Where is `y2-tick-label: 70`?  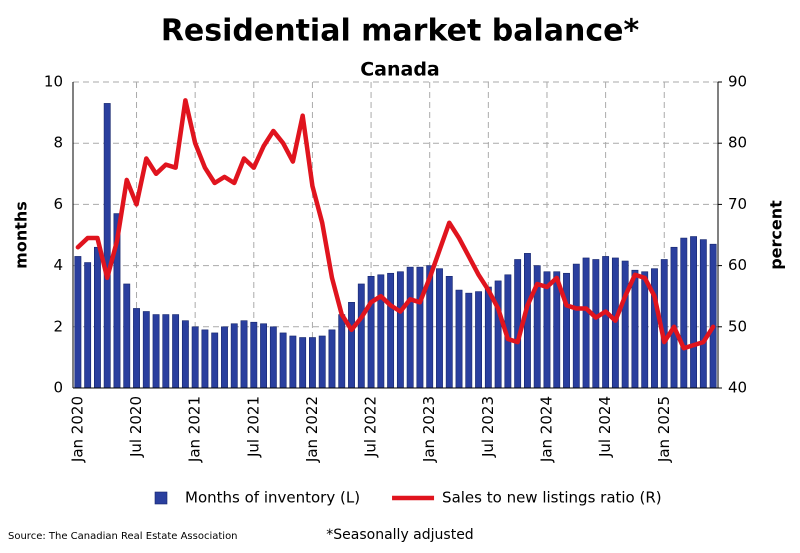 y2-tick-label: 70 is located at coordinates (737, 204).